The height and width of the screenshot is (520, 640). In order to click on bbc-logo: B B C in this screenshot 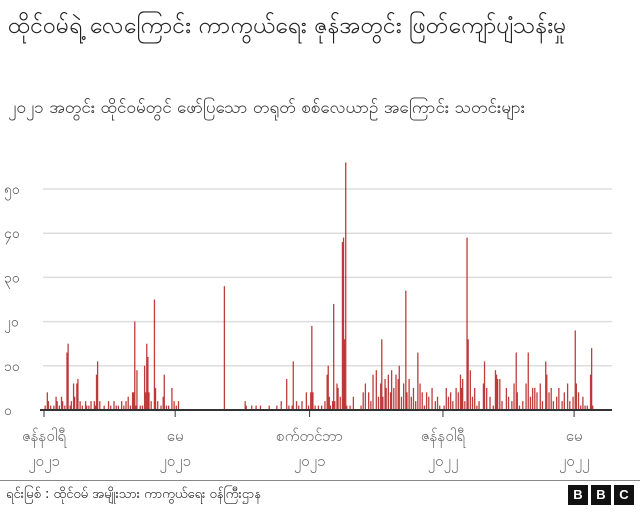, I will do `click(601, 495)`.